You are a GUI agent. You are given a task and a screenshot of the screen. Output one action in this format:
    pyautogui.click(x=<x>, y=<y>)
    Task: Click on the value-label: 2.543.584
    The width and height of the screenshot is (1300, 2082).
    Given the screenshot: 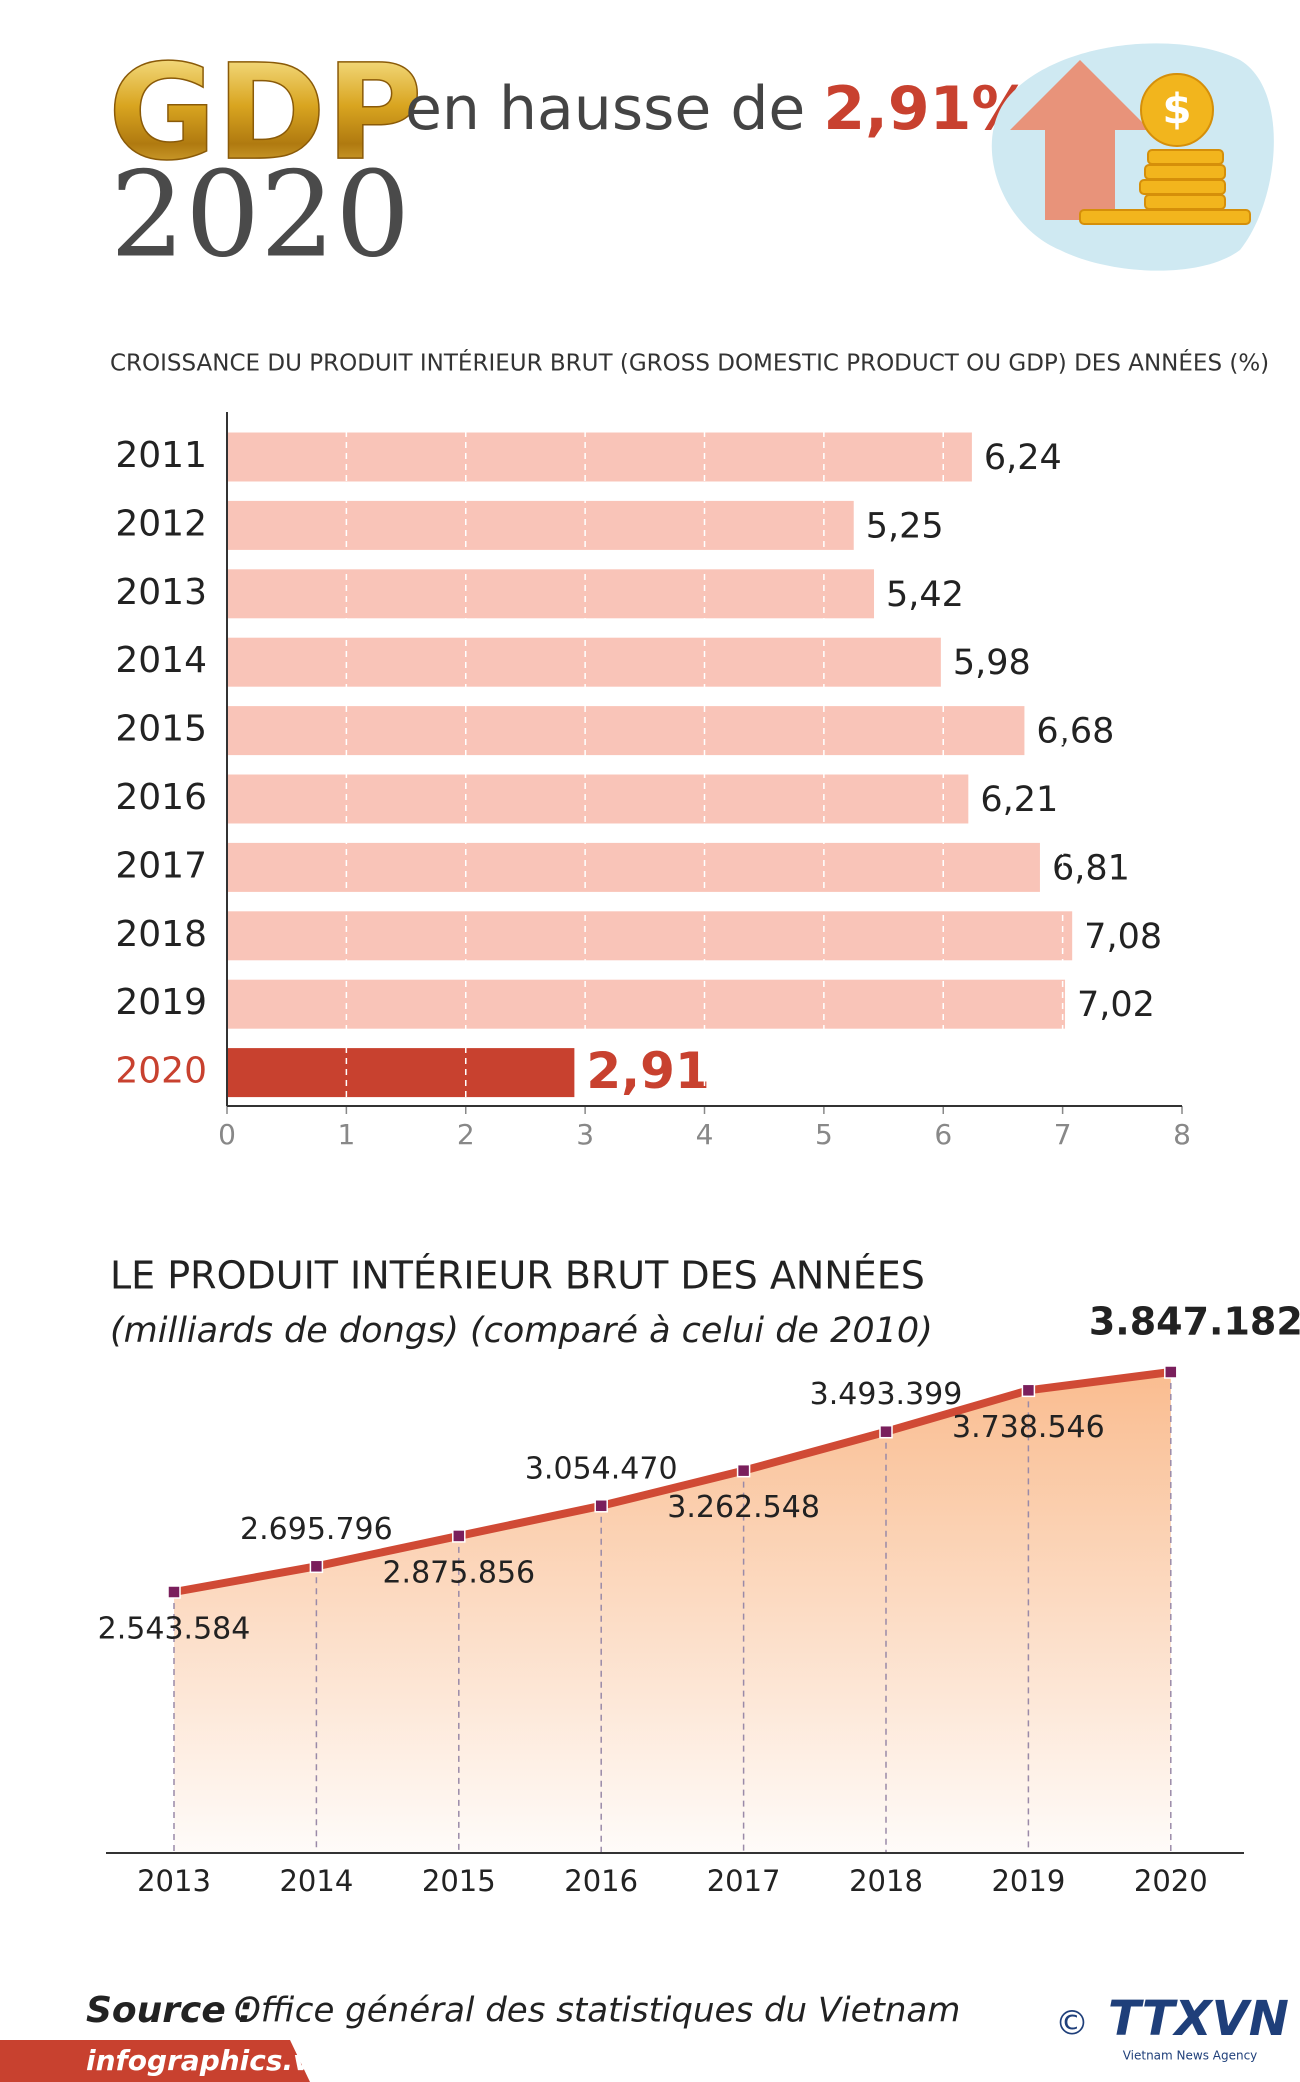 What is the action you would take?
    pyautogui.click(x=174, y=1629)
    